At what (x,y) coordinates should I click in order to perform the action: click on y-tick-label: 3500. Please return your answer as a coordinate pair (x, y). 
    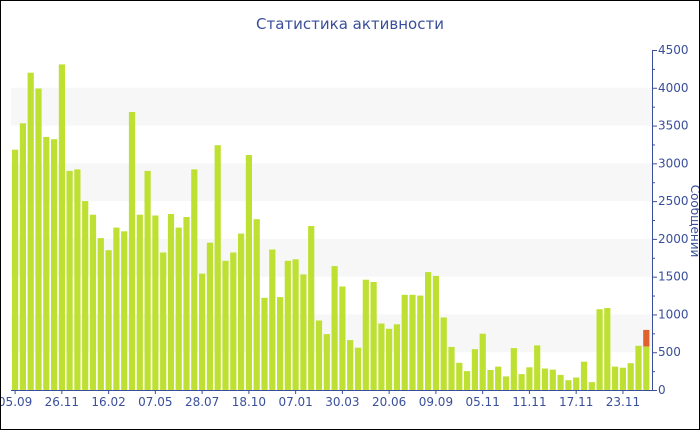
    Looking at the image, I should click on (673, 126).